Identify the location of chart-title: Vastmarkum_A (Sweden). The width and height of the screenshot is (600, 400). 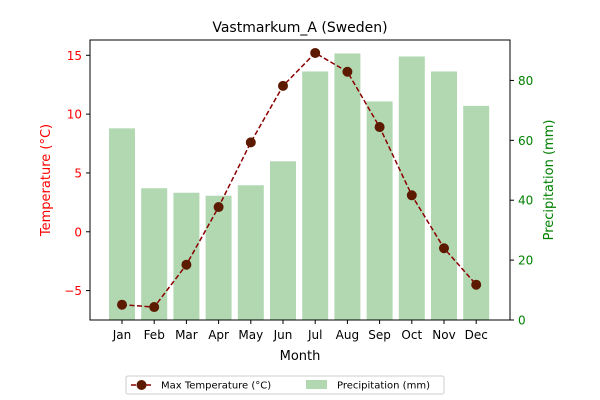
(299, 28).